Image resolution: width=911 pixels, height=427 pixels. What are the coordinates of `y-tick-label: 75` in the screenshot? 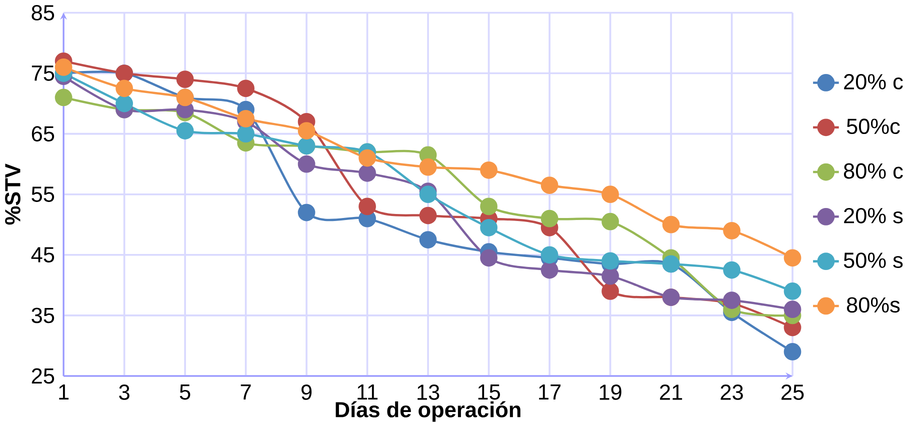 It's located at (43, 73).